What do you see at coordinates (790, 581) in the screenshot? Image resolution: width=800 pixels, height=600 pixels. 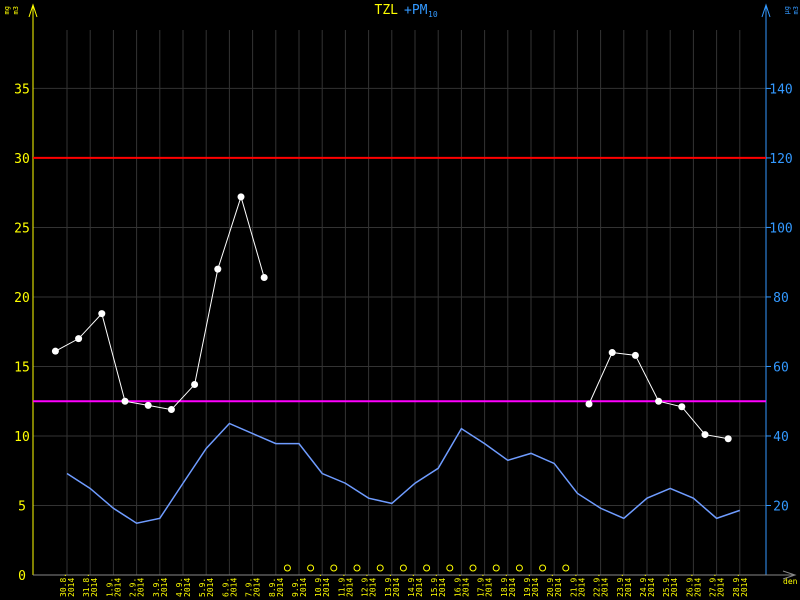 I see `x-axis-label: den` at bounding box center [790, 581].